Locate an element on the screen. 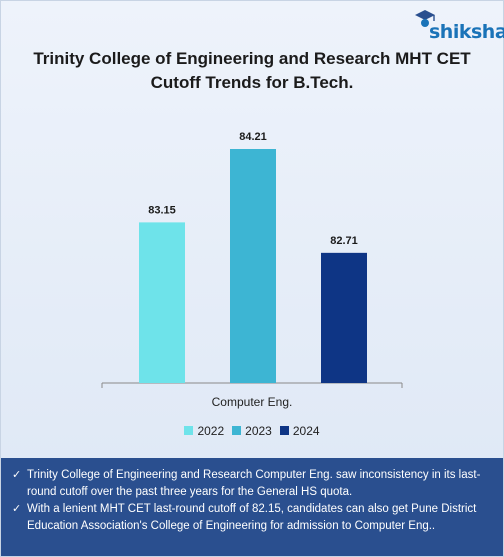  shiksha-logo: shiksha is located at coordinates (458, 29).